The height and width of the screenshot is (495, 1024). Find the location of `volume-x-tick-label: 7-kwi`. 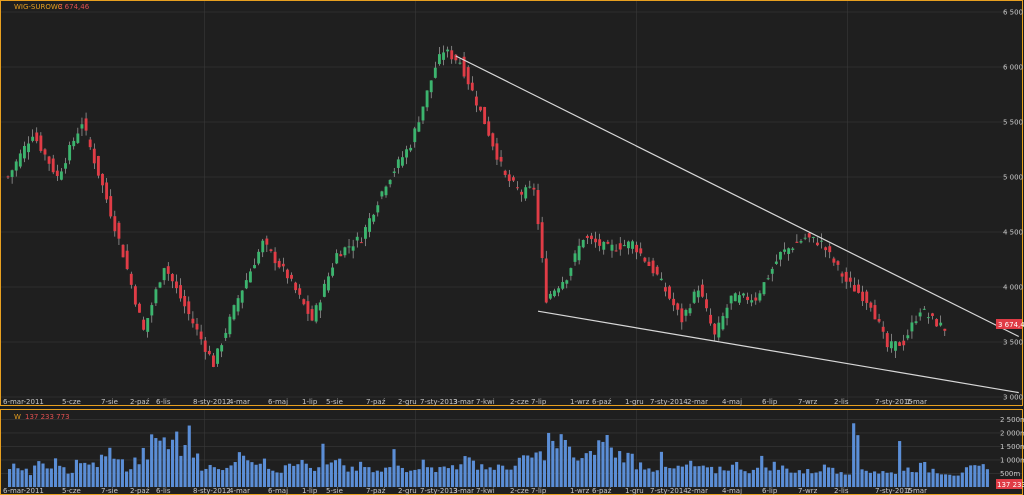

volume-x-tick-label: 7-kwi is located at coordinates (485, 491).